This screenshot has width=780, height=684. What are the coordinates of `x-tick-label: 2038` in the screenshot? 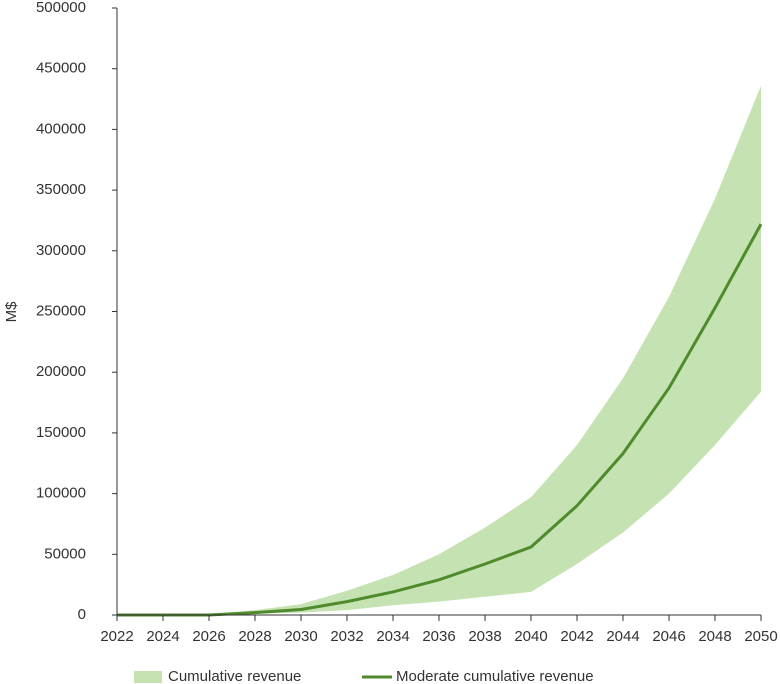 It's located at (484, 636).